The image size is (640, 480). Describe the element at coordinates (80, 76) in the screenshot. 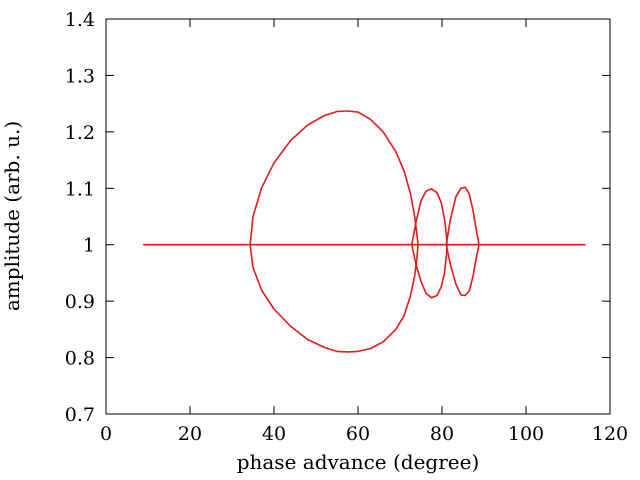

I see `y-tick-label: 1.3` at that location.